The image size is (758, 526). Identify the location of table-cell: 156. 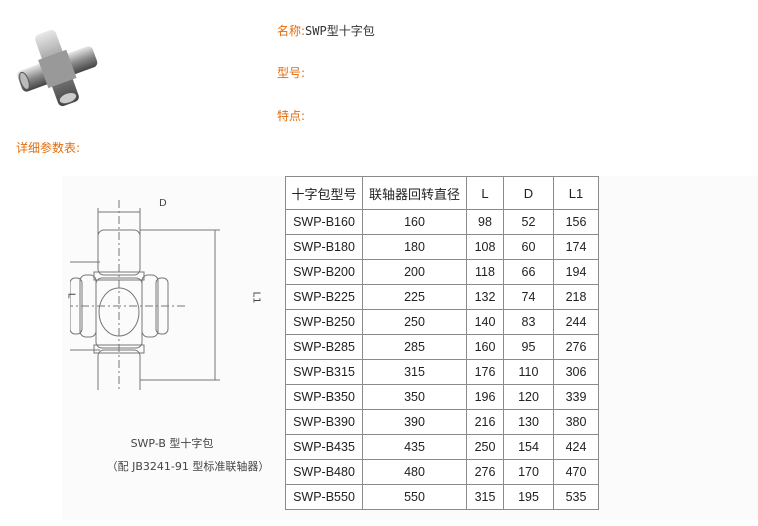
(576, 222).